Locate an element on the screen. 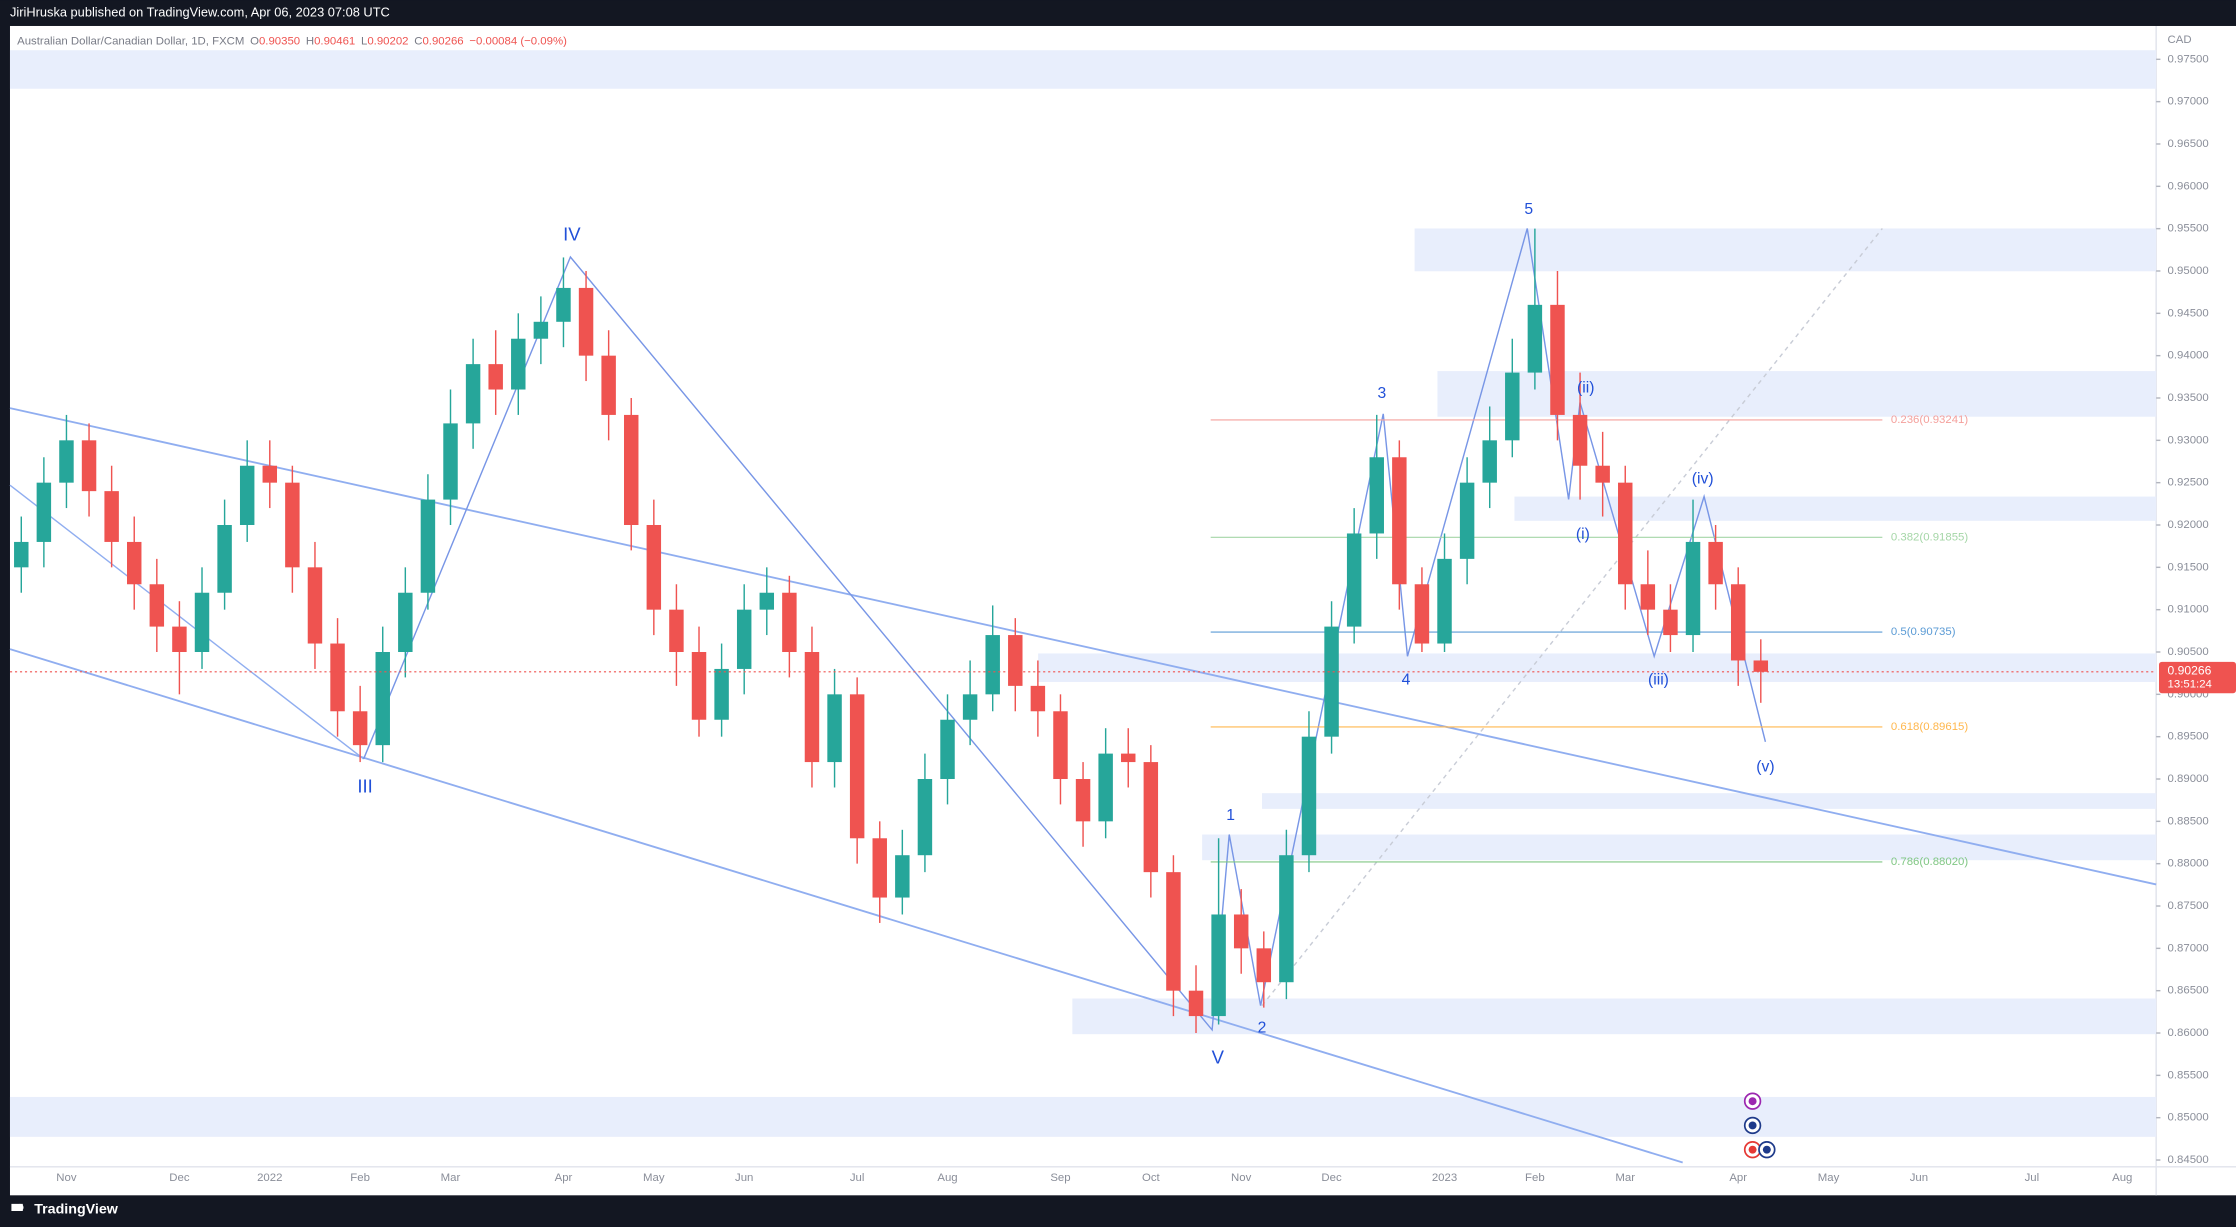 This screenshot has width=2236, height=1227. y-tick-label: 0.85500 is located at coordinates (2188, 1075).